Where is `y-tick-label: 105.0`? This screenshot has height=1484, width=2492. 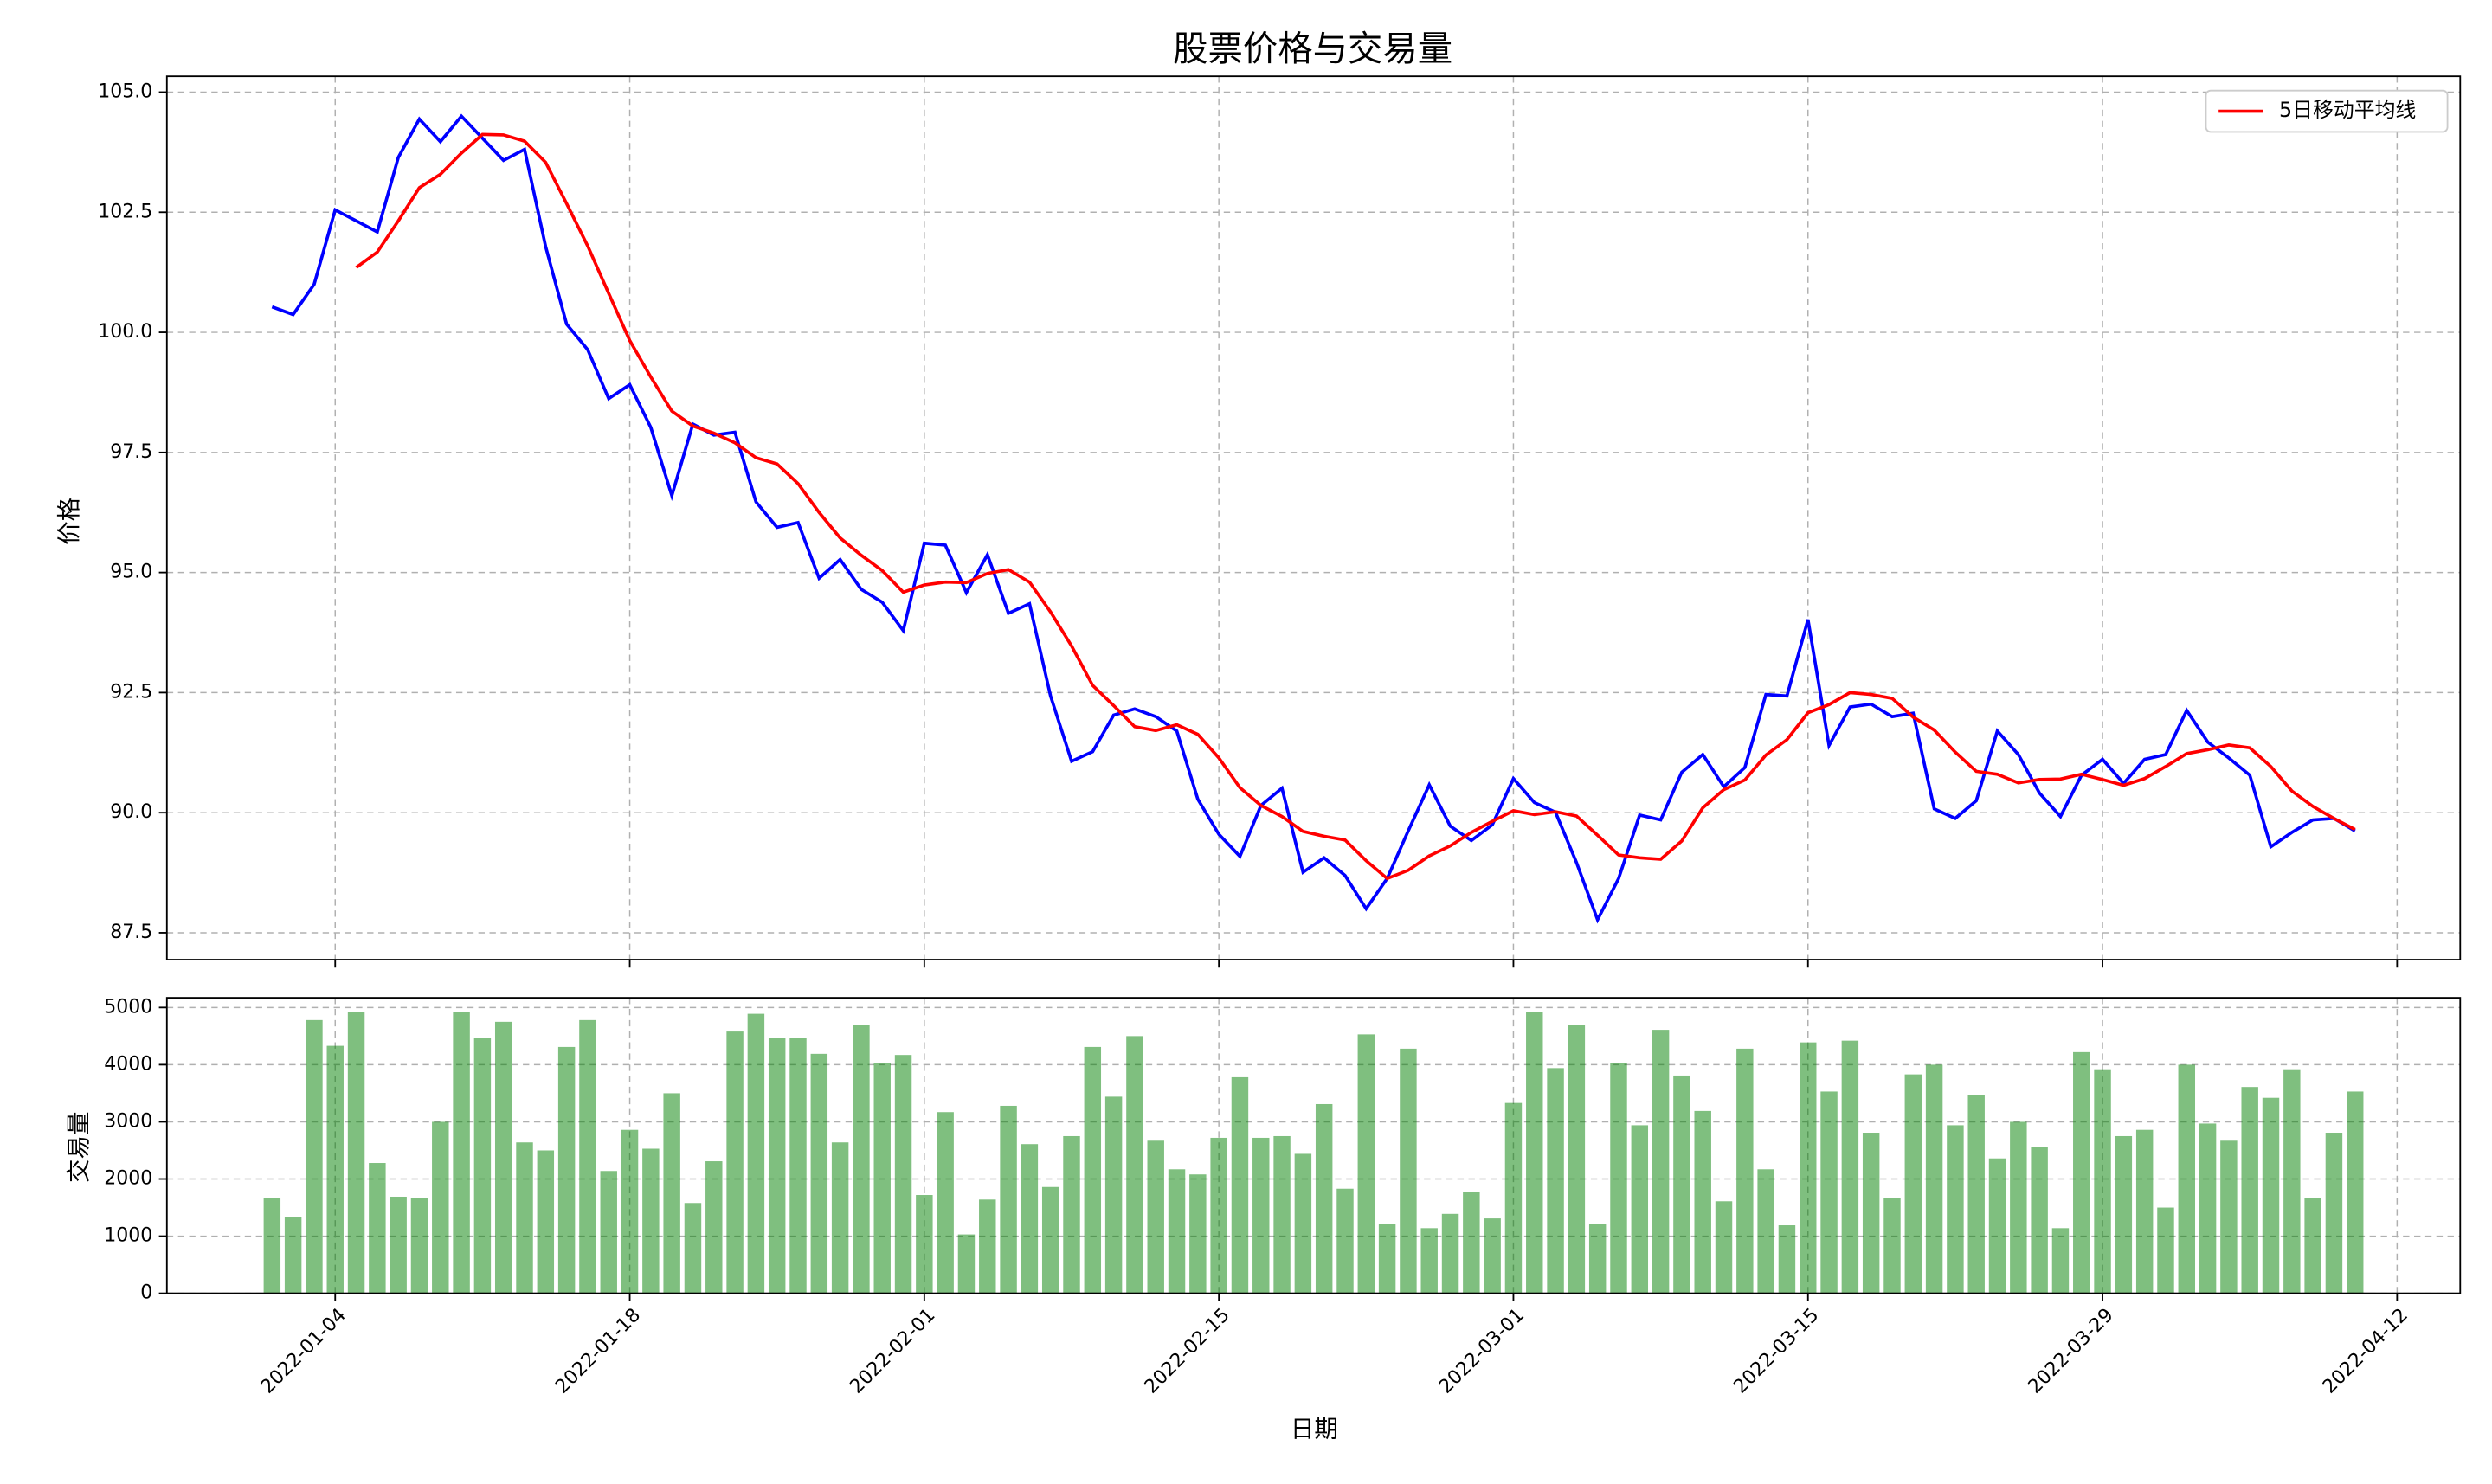 y-tick-label: 105.0 is located at coordinates (125, 91).